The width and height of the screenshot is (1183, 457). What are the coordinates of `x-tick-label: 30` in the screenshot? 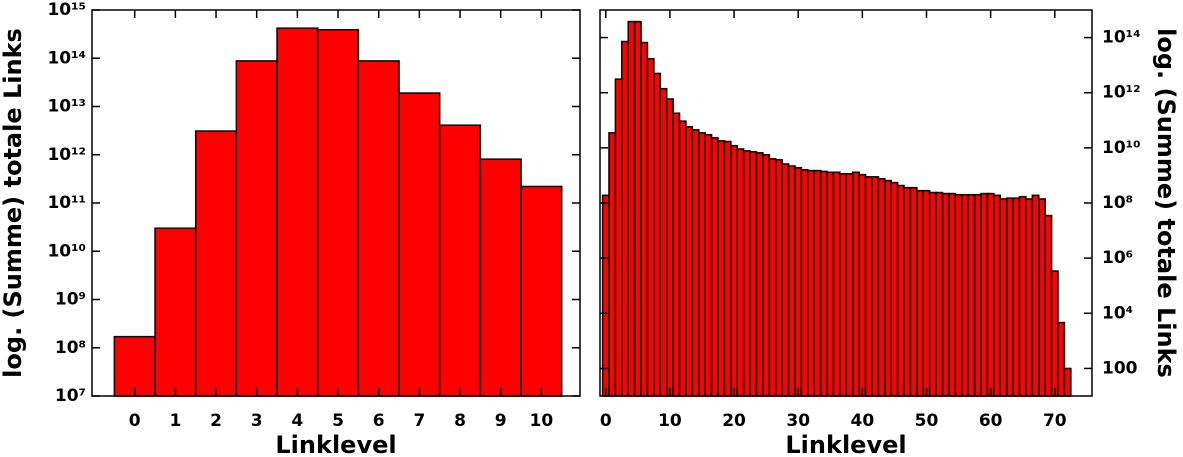 It's located at (798, 421).